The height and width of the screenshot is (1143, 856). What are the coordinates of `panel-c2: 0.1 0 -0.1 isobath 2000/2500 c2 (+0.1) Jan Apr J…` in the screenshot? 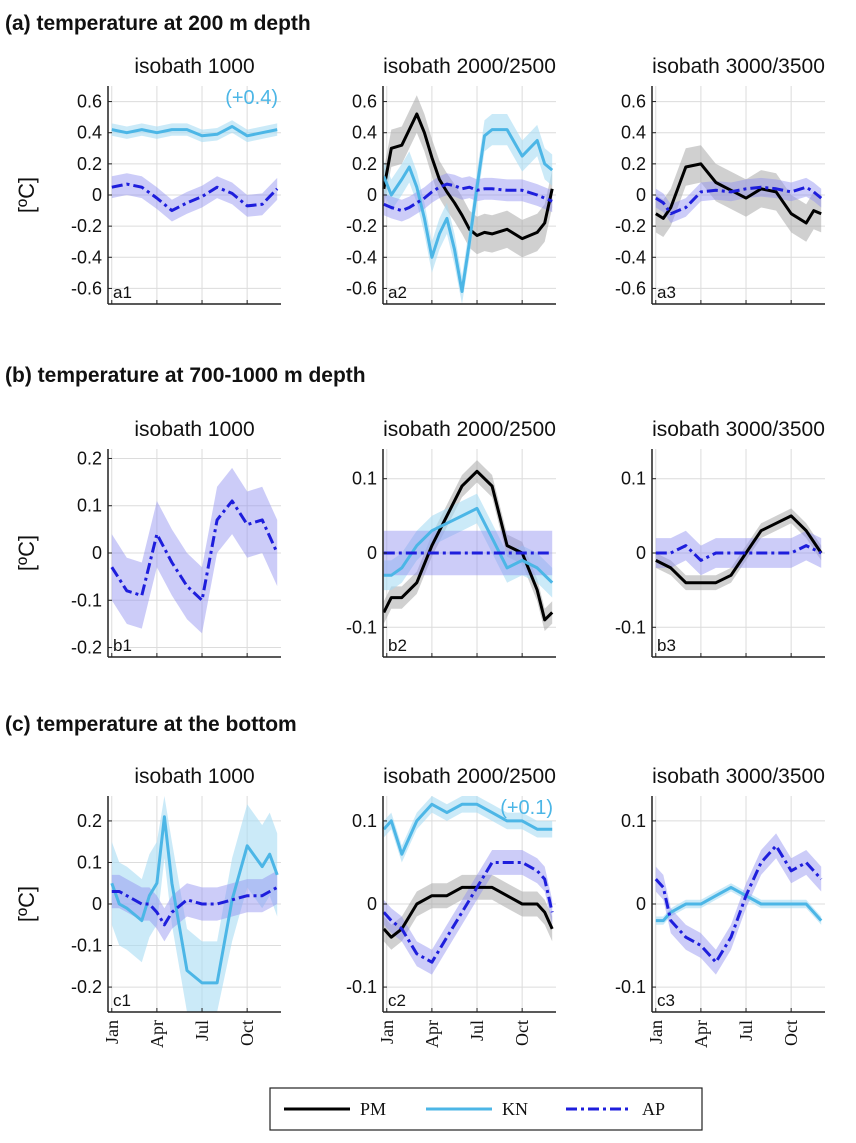 It's located at (451, 906).